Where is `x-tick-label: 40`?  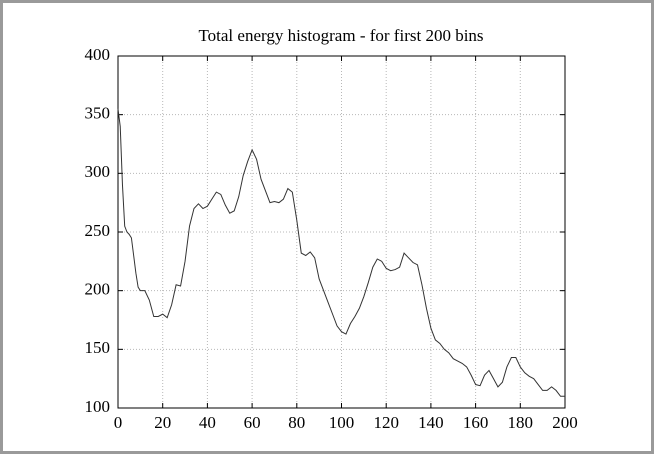
x-tick-label: 40 is located at coordinates (207, 422).